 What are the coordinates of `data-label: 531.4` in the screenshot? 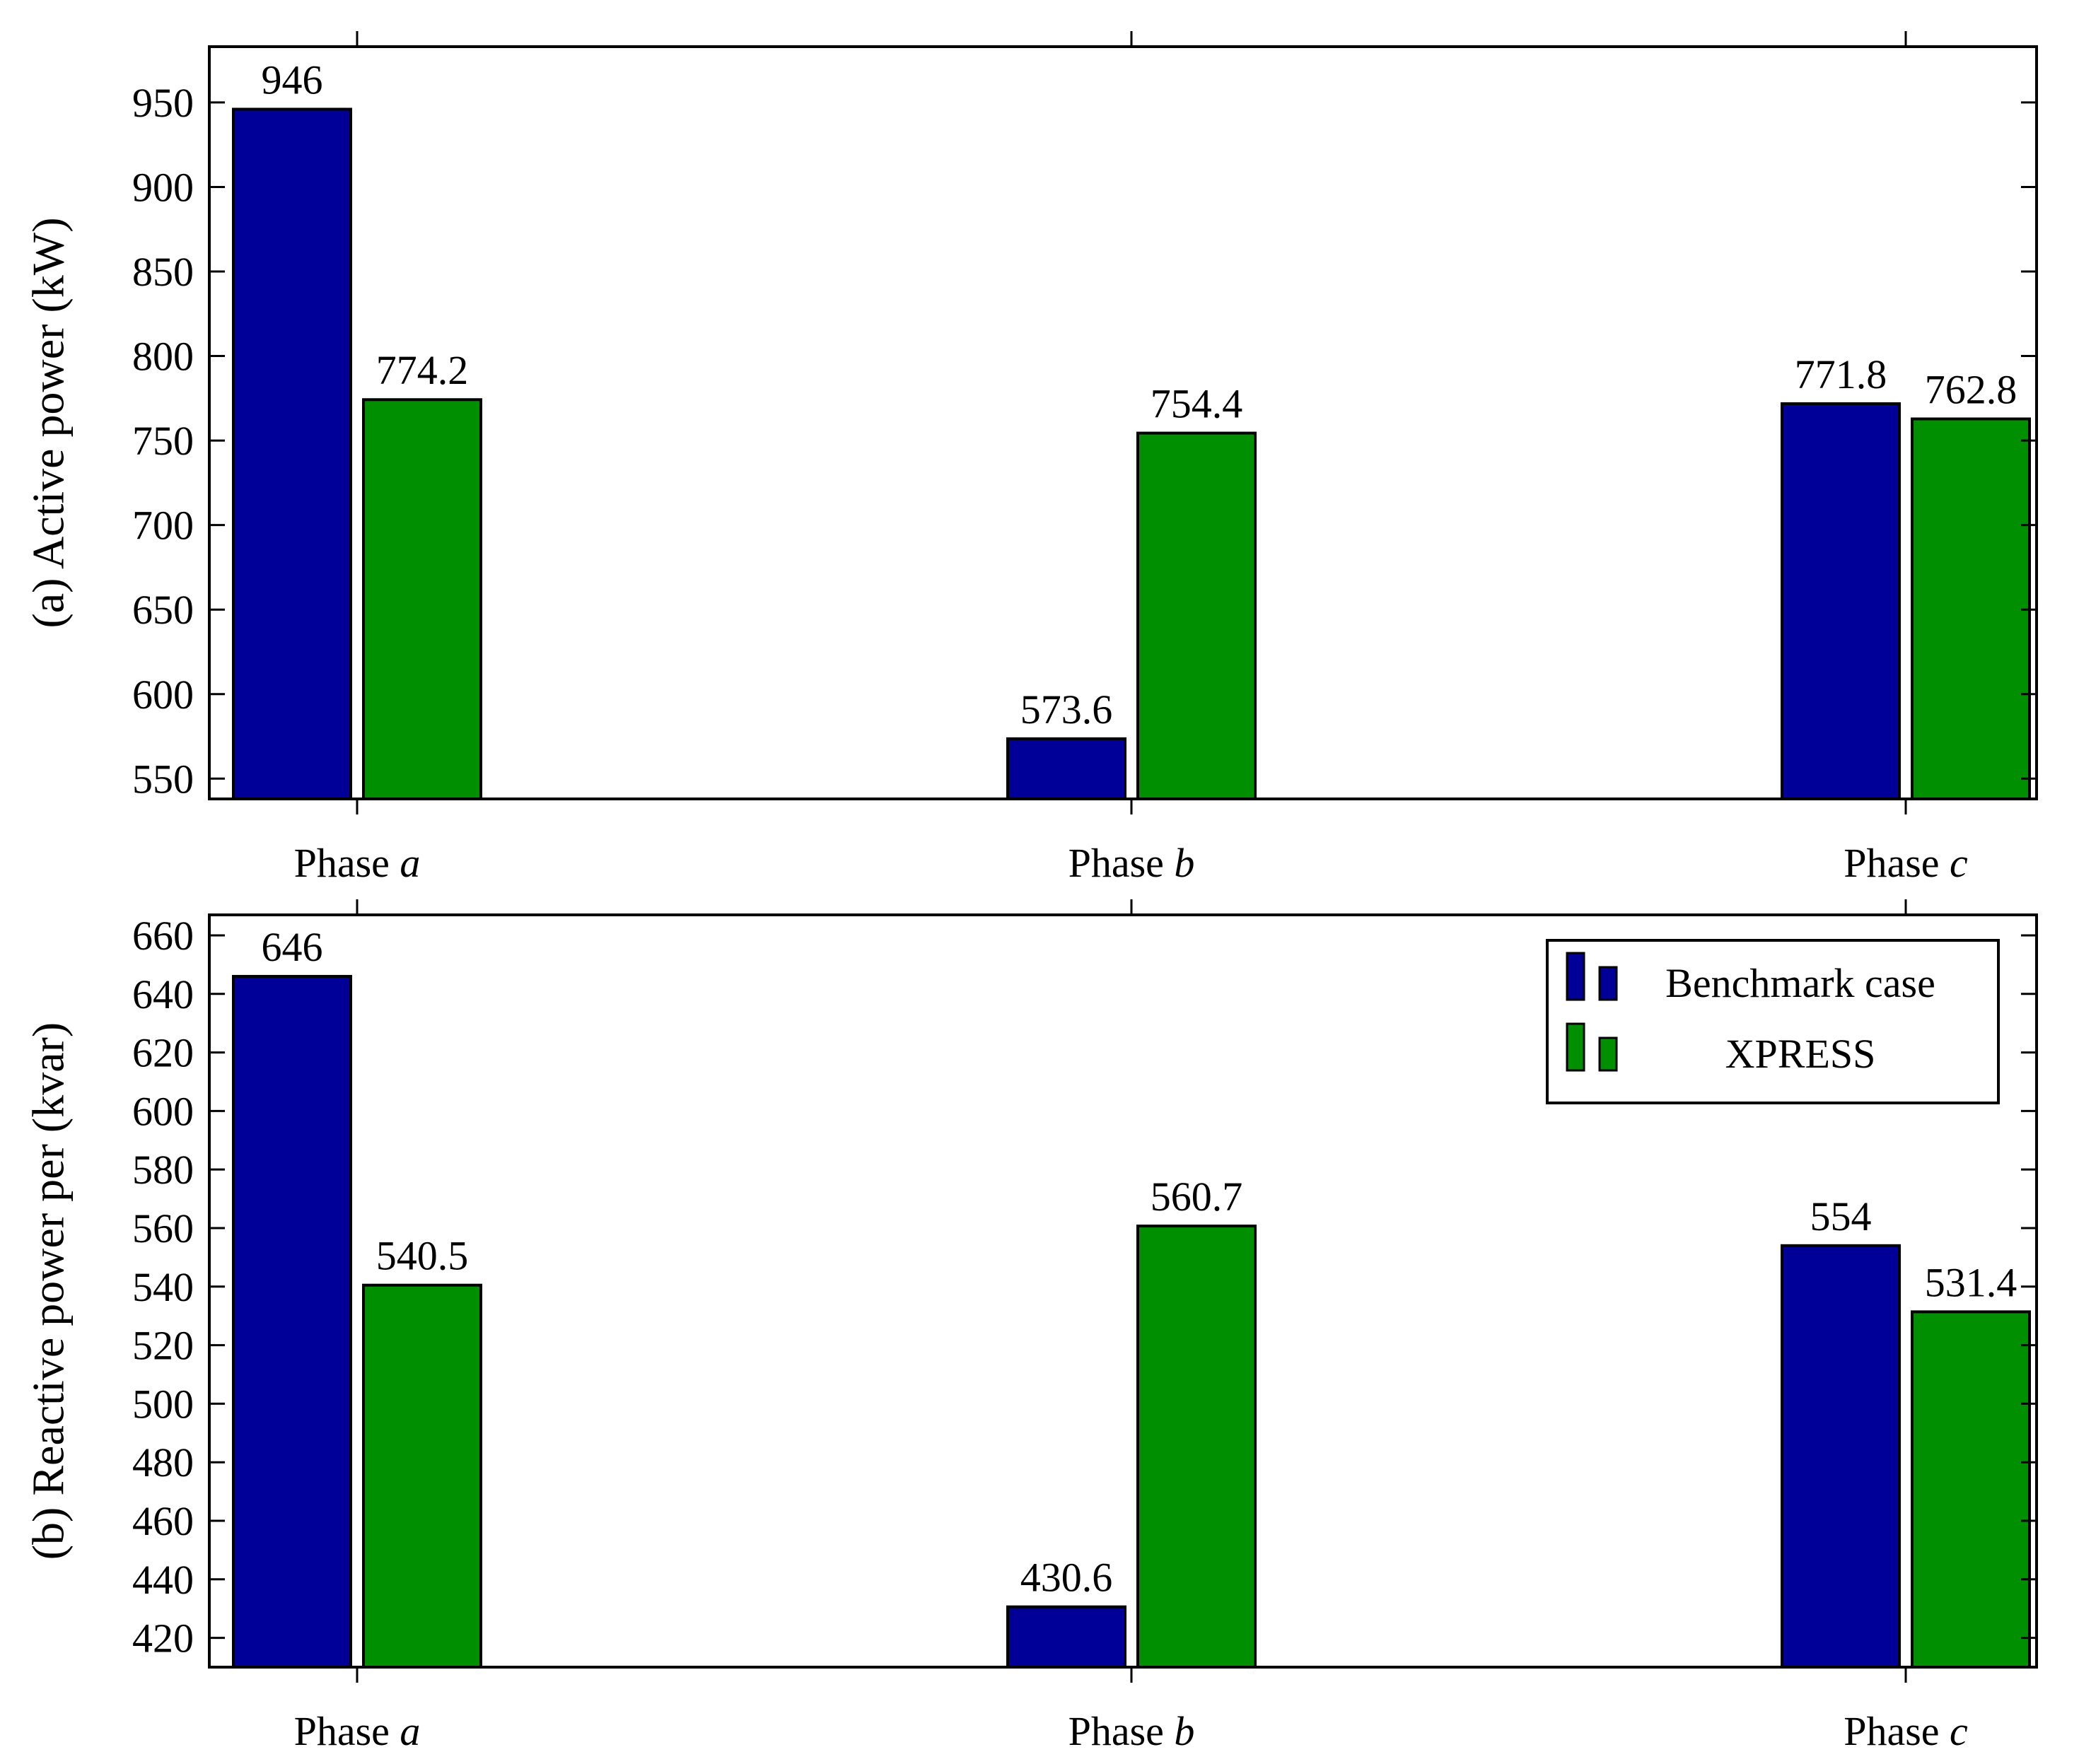 It's located at (1971, 1282).